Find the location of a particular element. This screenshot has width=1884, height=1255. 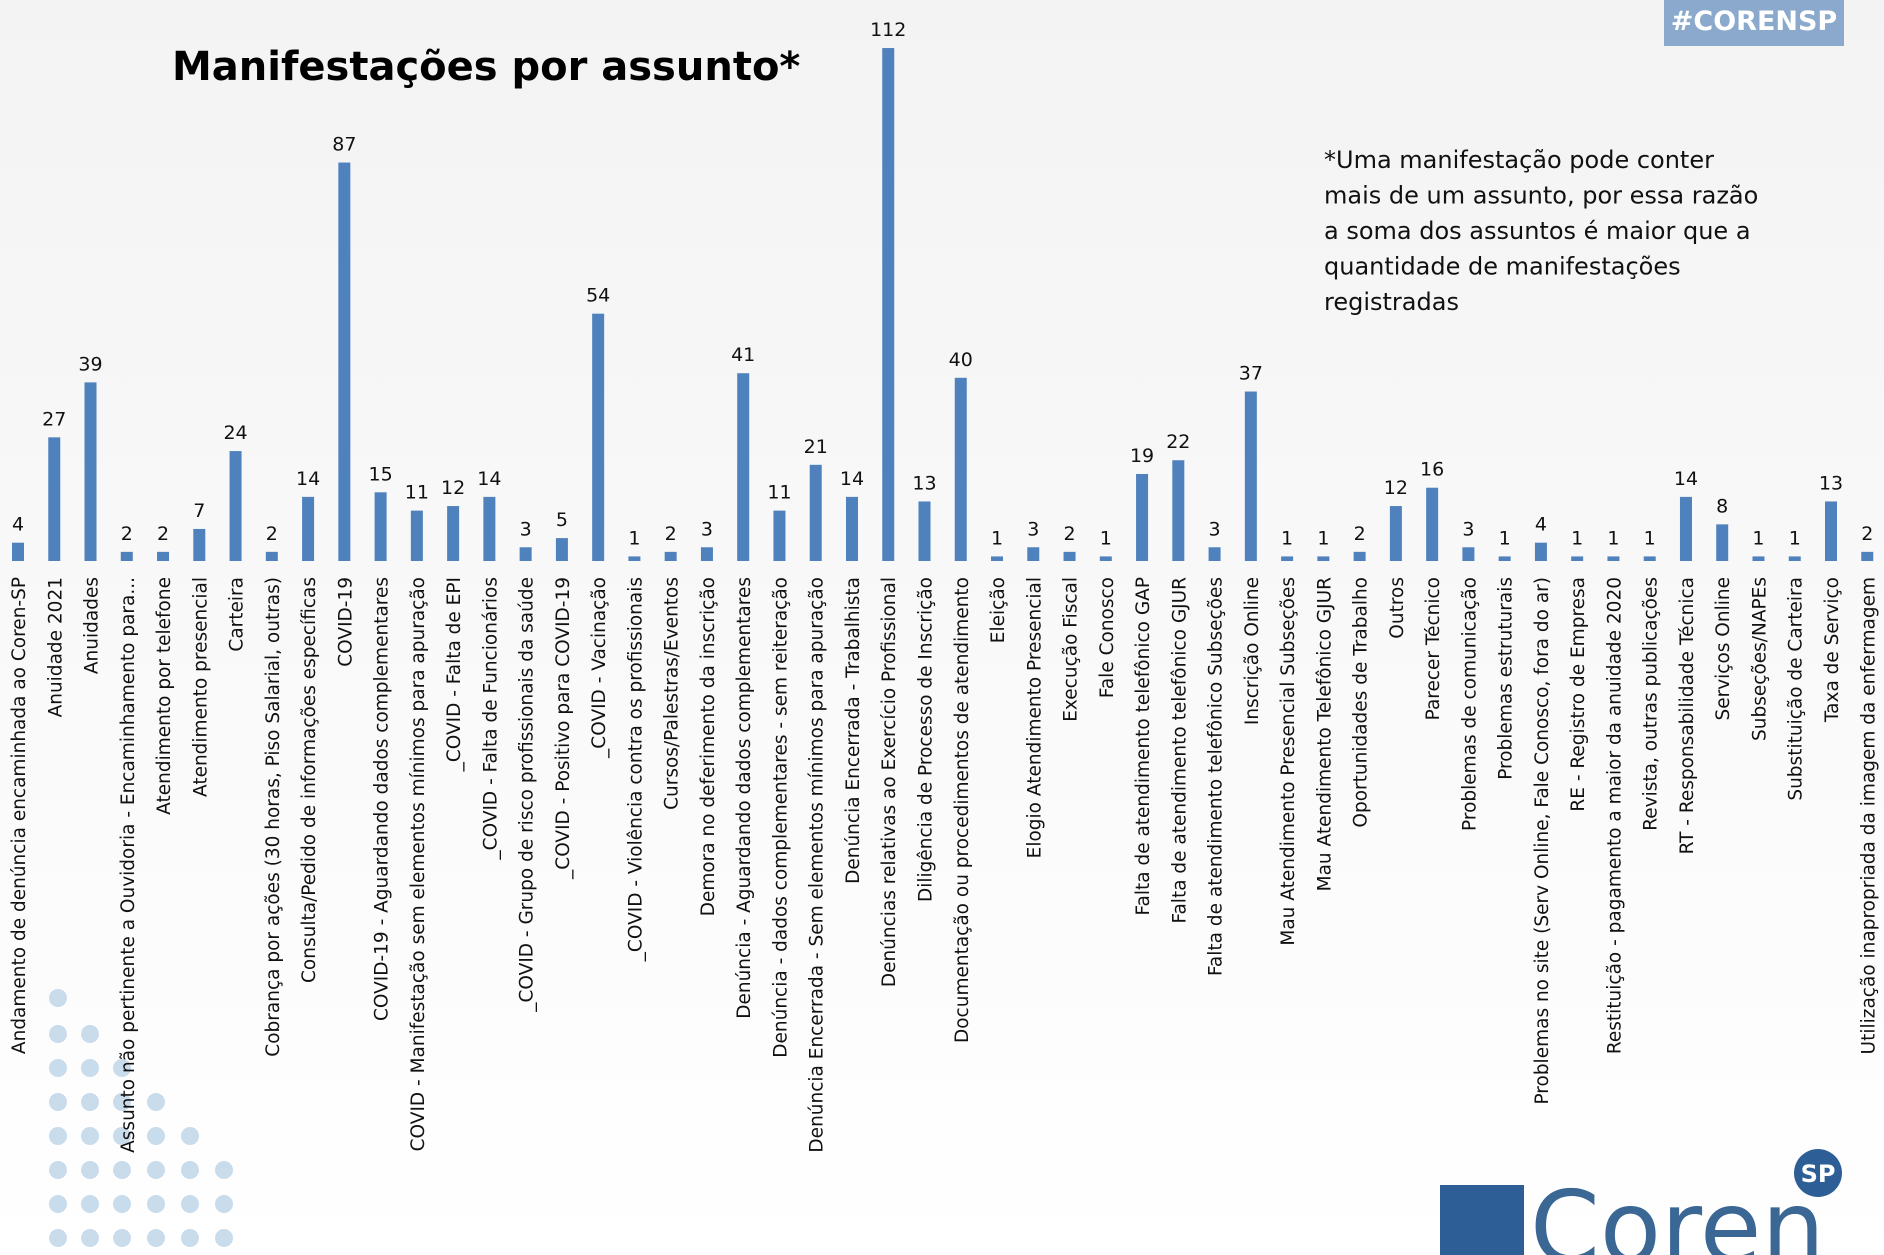

logo-emblem is located at coordinates (1482, 1220).